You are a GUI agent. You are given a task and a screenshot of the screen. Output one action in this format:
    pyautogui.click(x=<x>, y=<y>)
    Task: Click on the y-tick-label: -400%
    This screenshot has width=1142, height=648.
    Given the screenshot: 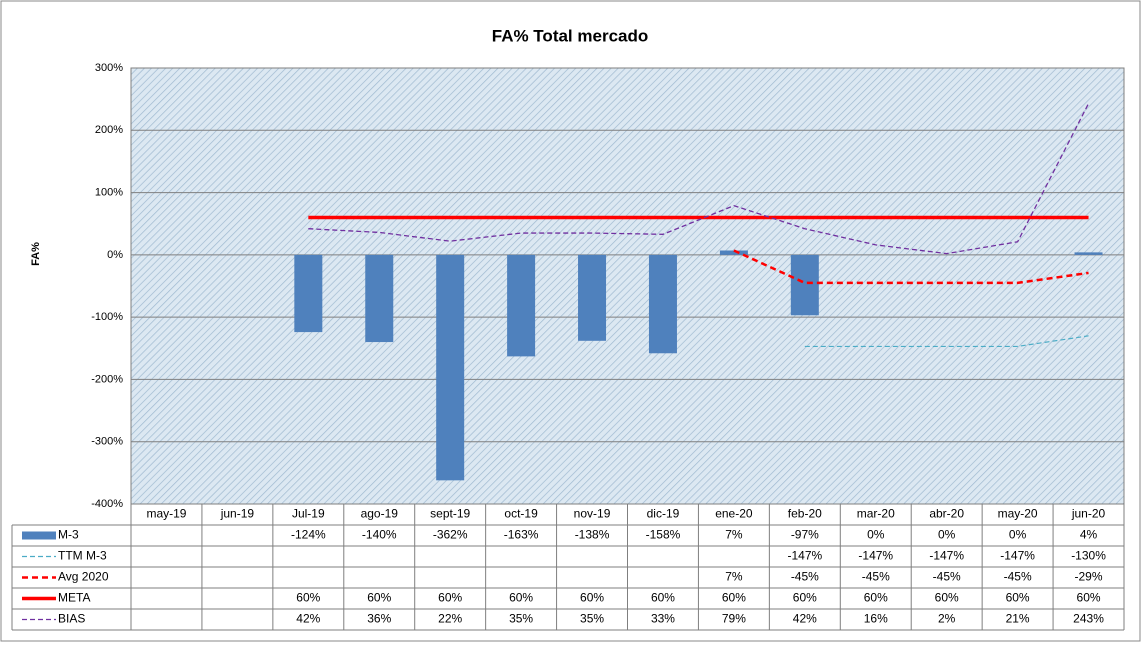 What is the action you would take?
    pyautogui.click(x=107, y=504)
    